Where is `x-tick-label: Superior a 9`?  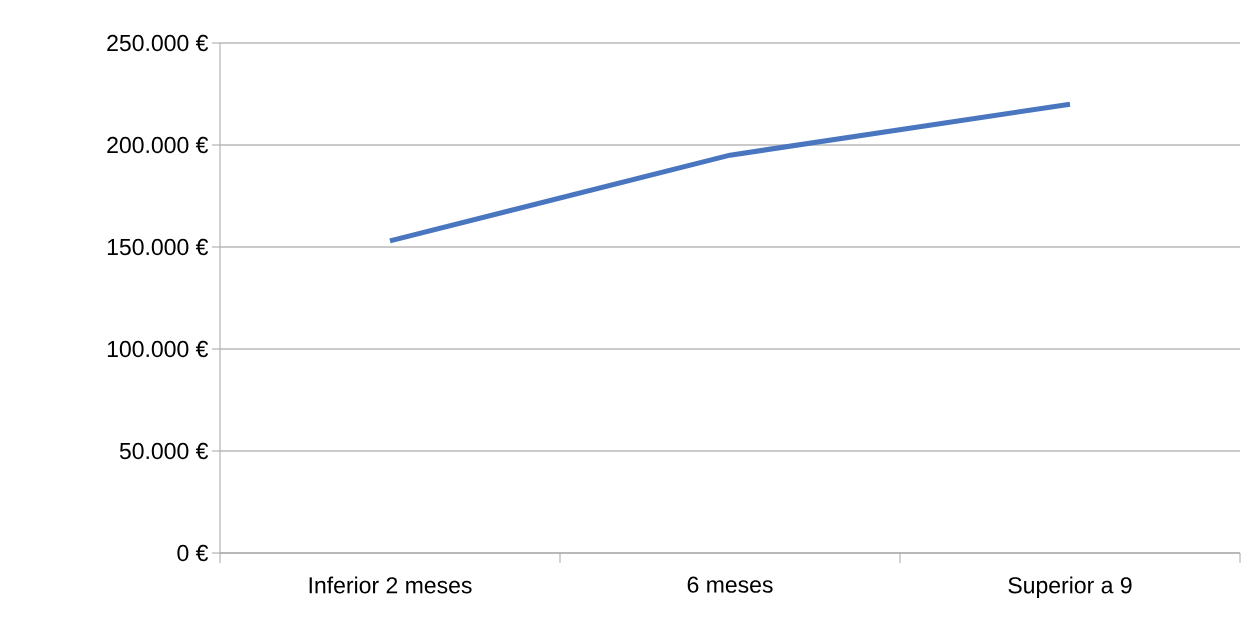 x-tick-label: Superior a 9 is located at coordinates (1070, 587).